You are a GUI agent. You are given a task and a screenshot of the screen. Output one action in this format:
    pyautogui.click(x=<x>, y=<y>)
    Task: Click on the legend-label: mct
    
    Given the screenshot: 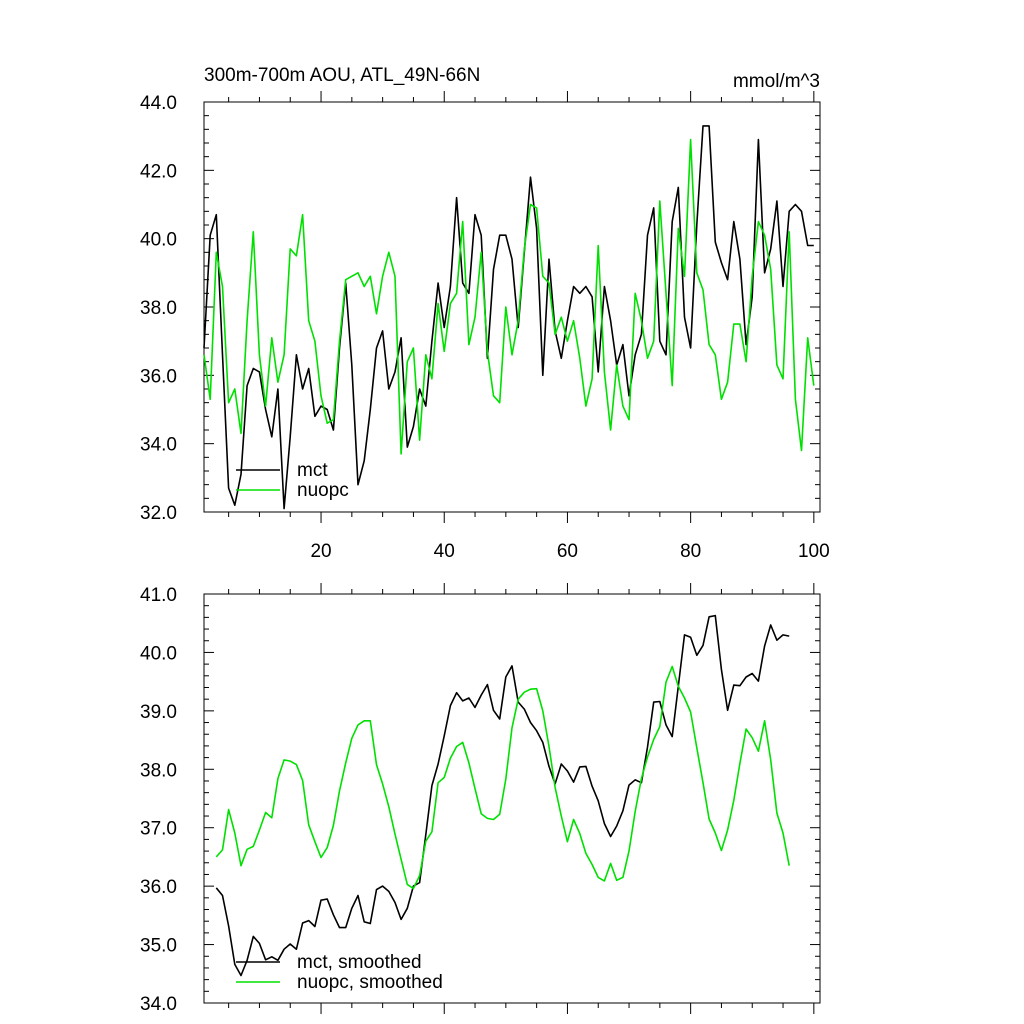 What is the action you would take?
    pyautogui.click(x=312, y=470)
    